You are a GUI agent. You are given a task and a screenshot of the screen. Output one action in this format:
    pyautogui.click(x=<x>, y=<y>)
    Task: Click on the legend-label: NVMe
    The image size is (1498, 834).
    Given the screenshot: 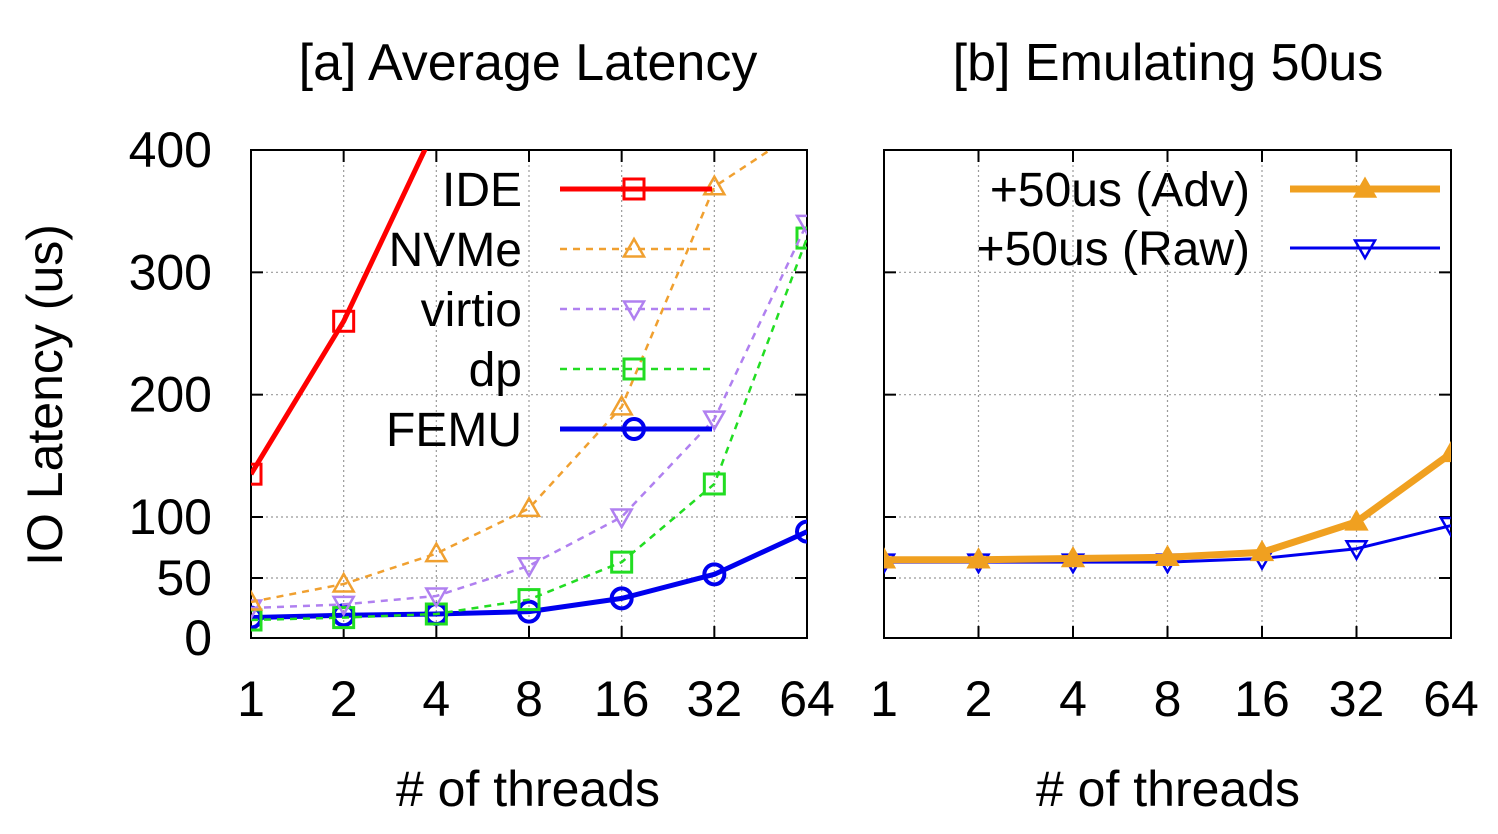 What is the action you would take?
    pyautogui.click(x=455, y=250)
    